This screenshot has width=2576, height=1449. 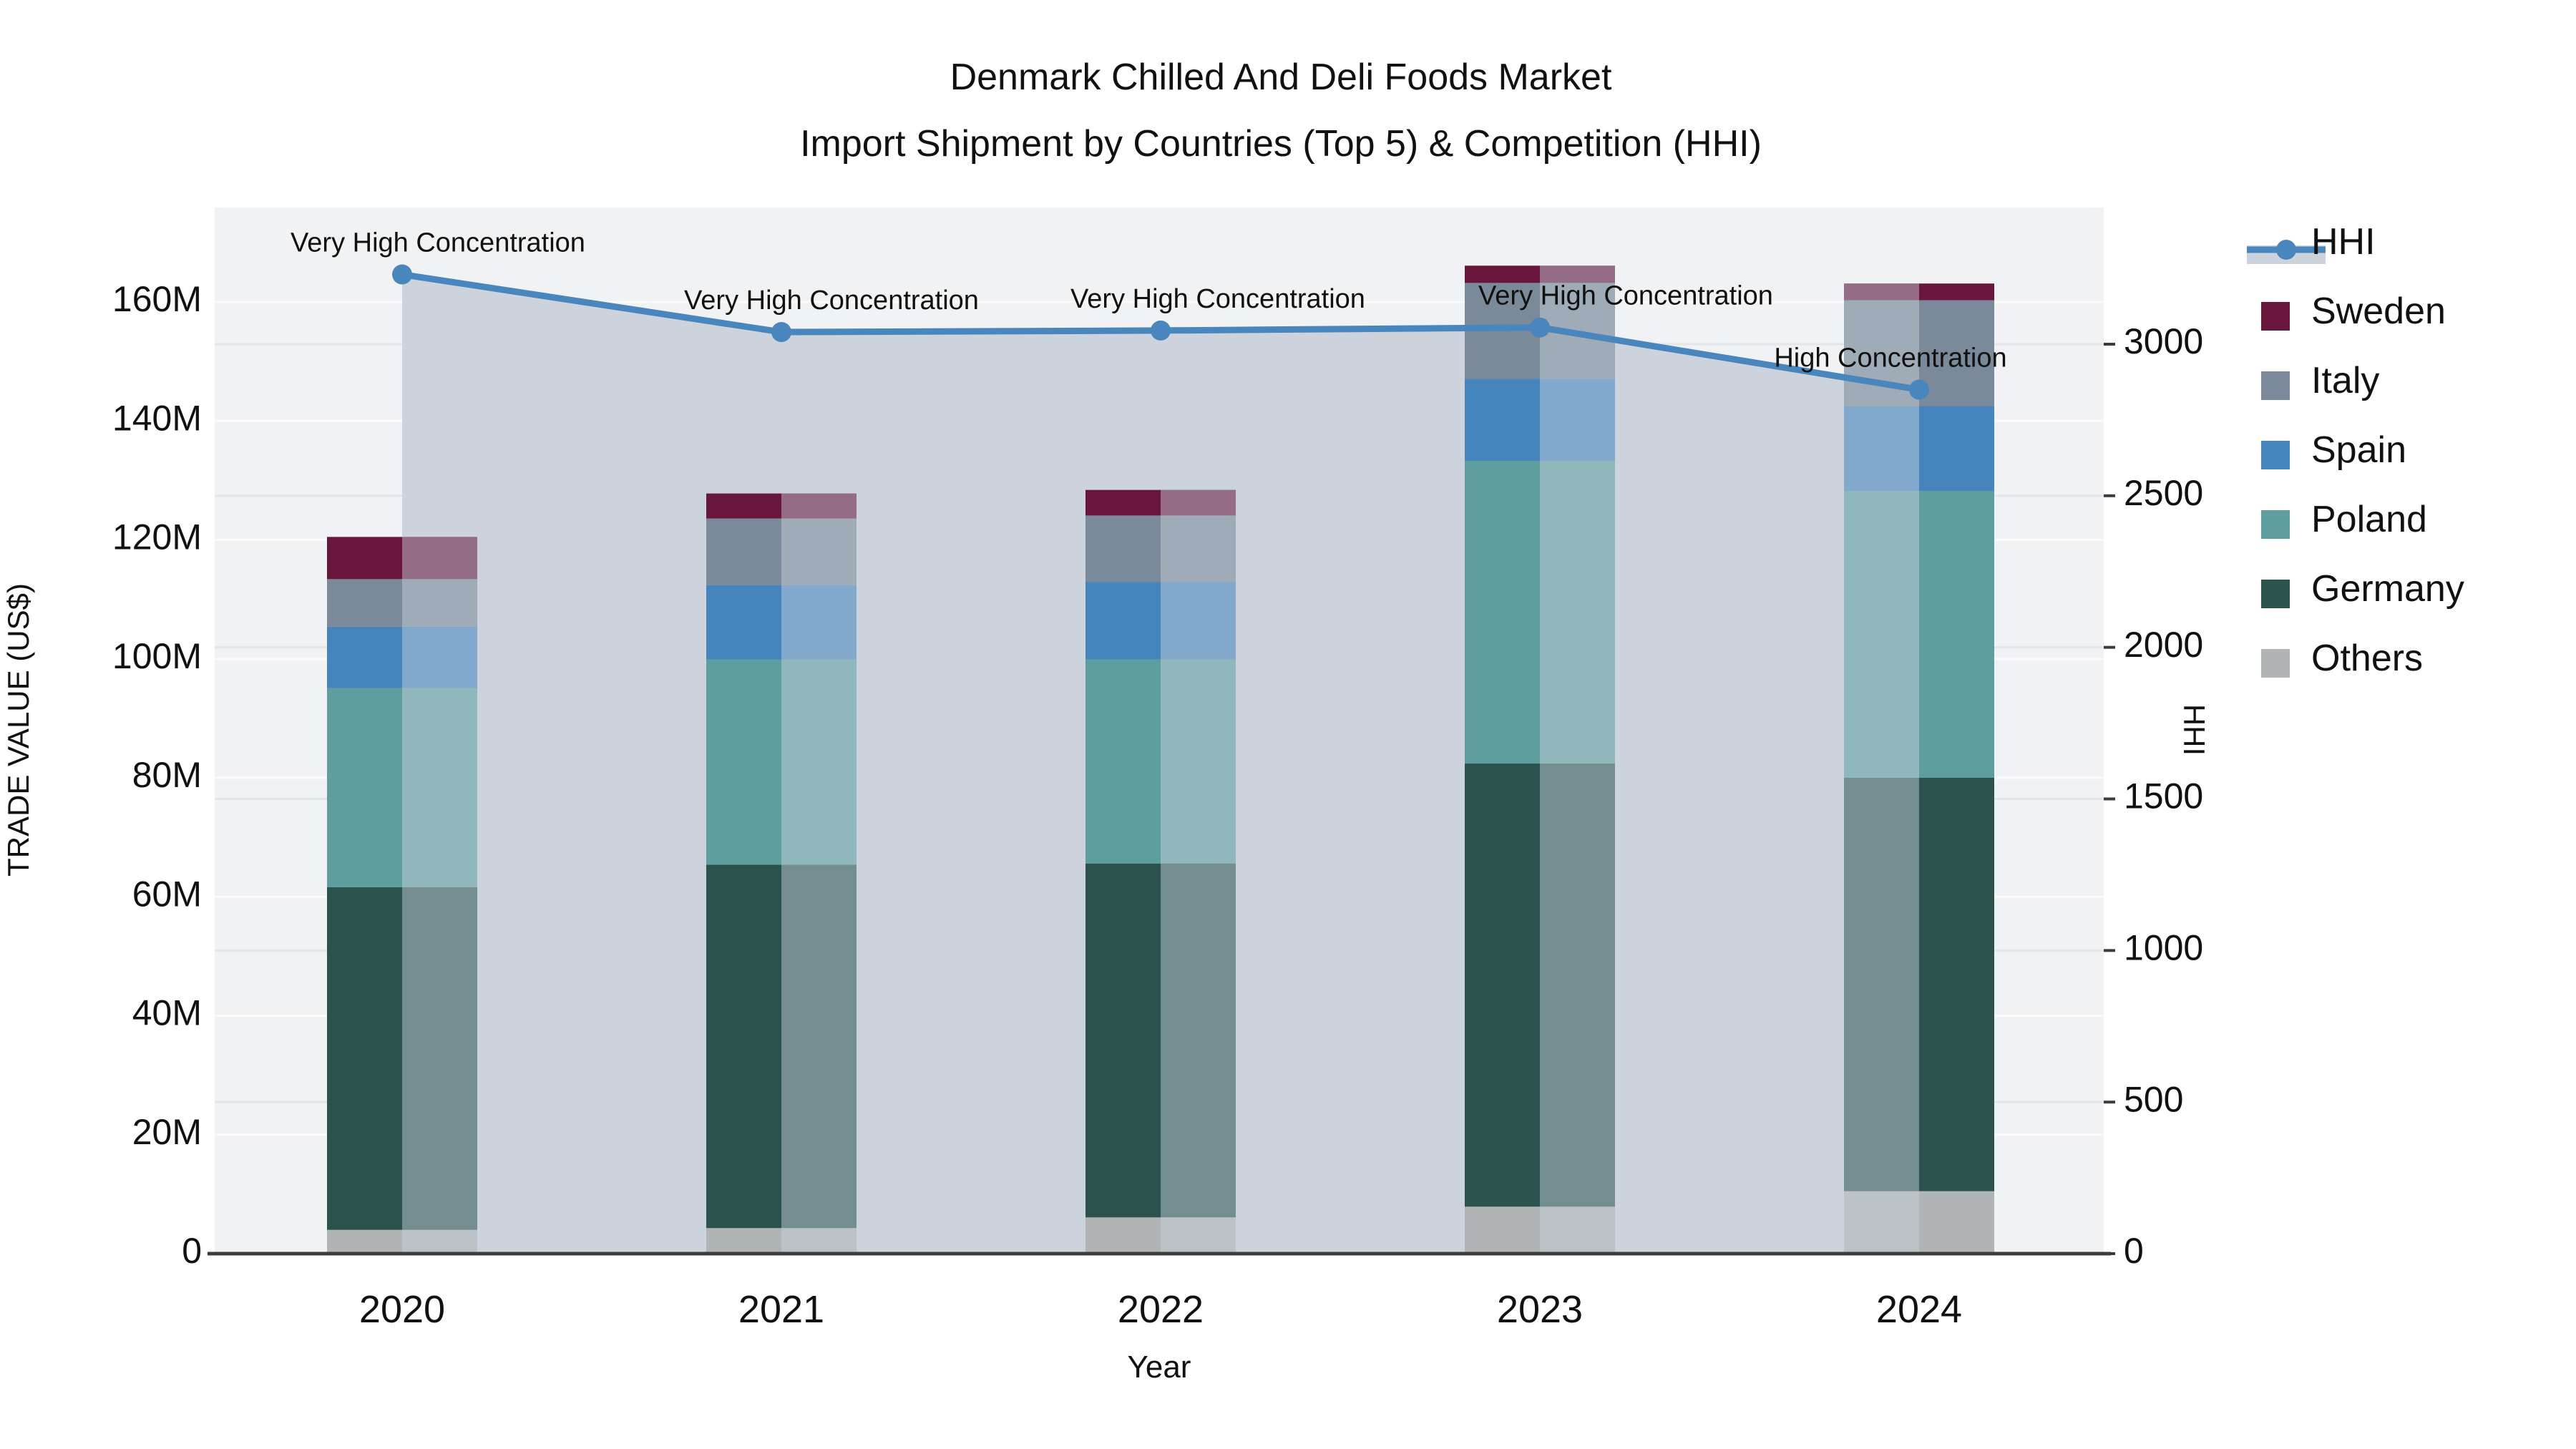 I want to click on bar-2022-poland, so click(x=1160, y=761).